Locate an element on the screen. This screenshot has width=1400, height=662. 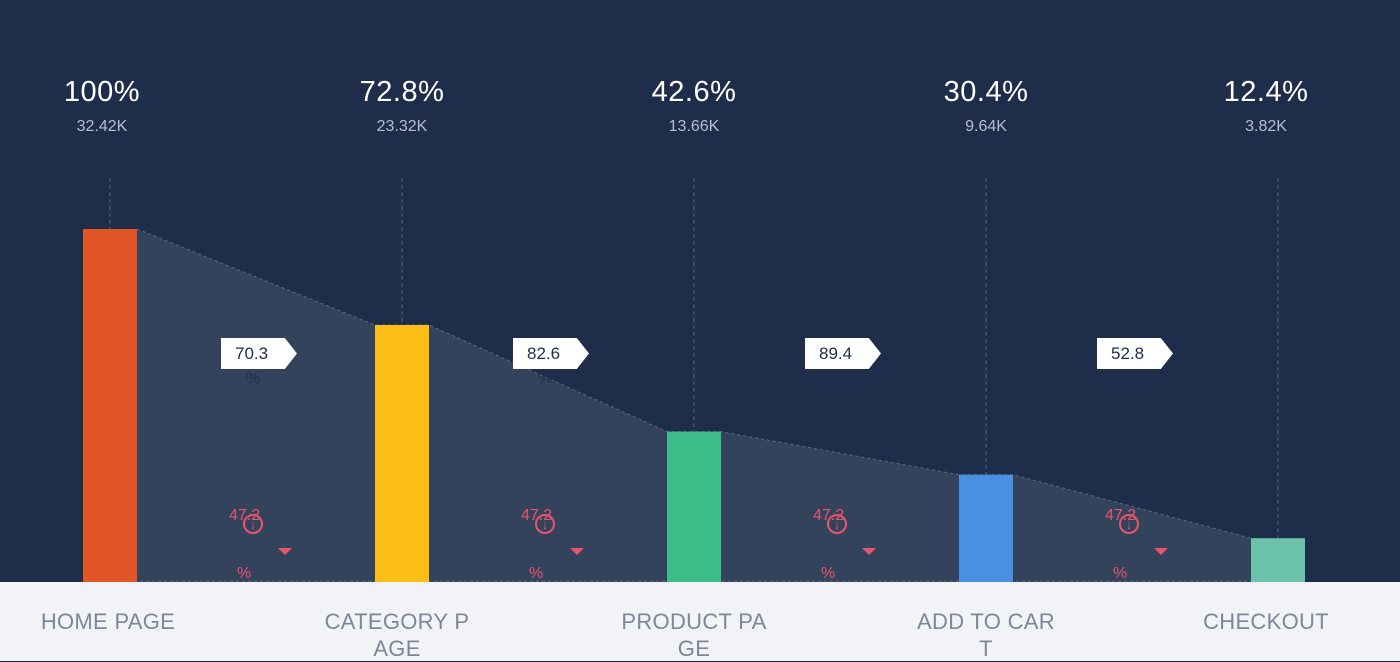
stage-percent: 100% is located at coordinates (102, 92).